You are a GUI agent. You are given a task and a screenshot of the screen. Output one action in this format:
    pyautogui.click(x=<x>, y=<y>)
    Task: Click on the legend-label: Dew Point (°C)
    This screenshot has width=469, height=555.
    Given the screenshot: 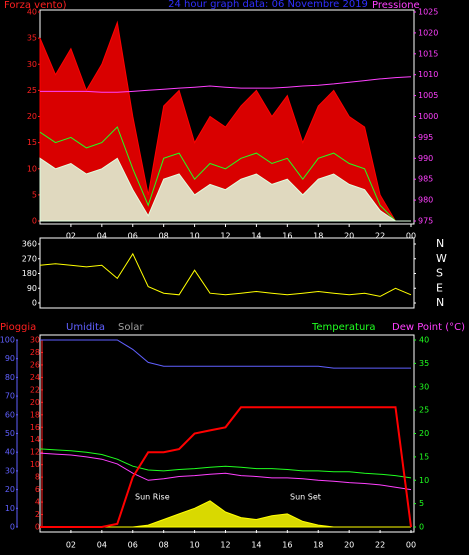 What is the action you would take?
    pyautogui.click(x=428, y=327)
    